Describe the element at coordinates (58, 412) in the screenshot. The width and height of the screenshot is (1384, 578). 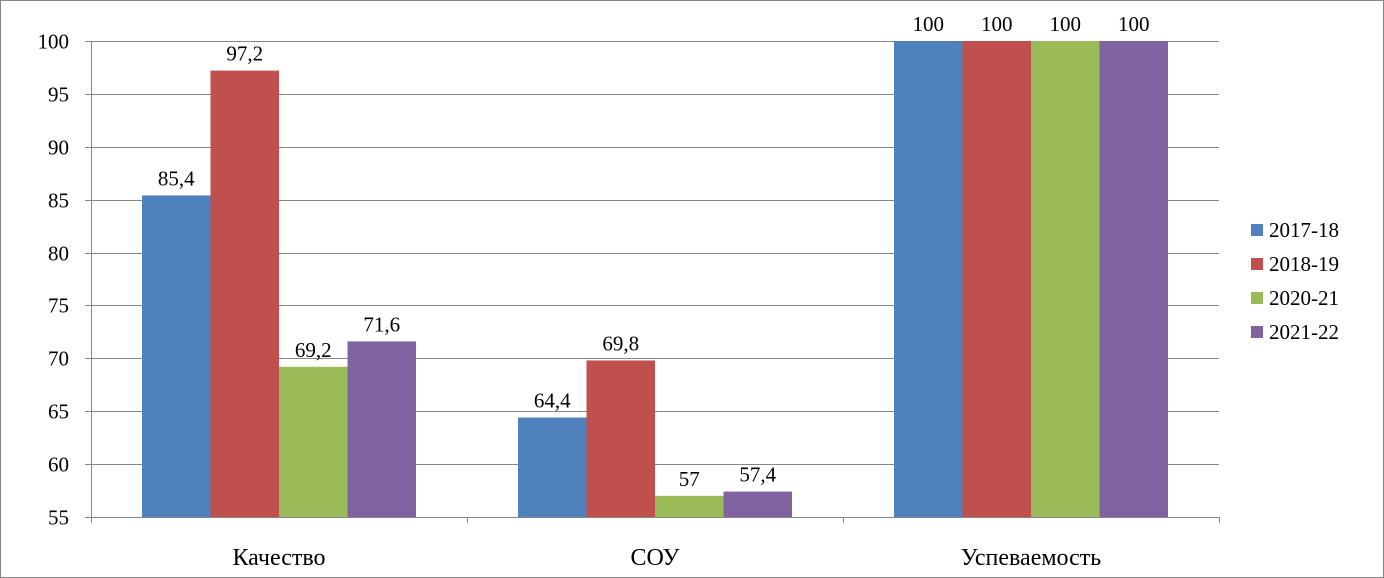
I see `y-tick-label: 65` at that location.